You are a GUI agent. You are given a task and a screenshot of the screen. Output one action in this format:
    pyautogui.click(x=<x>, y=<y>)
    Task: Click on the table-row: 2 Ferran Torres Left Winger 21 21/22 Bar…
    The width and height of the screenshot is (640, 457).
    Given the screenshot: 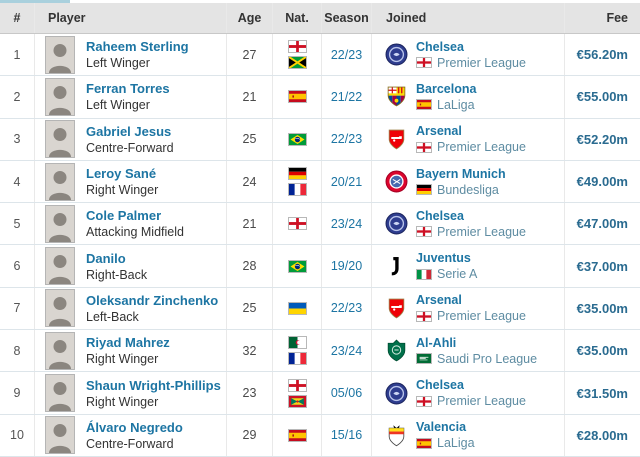 What is the action you would take?
    pyautogui.click(x=320, y=97)
    